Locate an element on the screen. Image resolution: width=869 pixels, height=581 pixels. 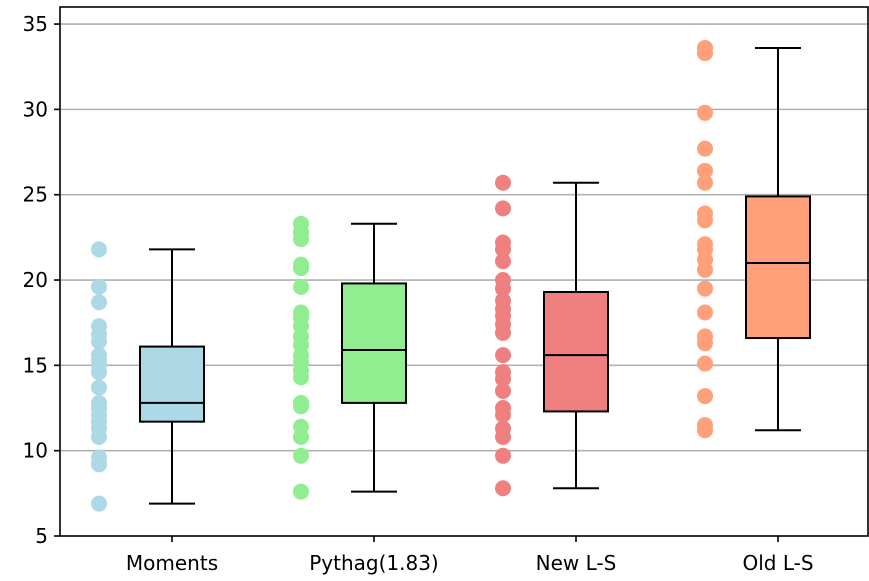
y-tick-label: 15 is located at coordinates (35, 365).